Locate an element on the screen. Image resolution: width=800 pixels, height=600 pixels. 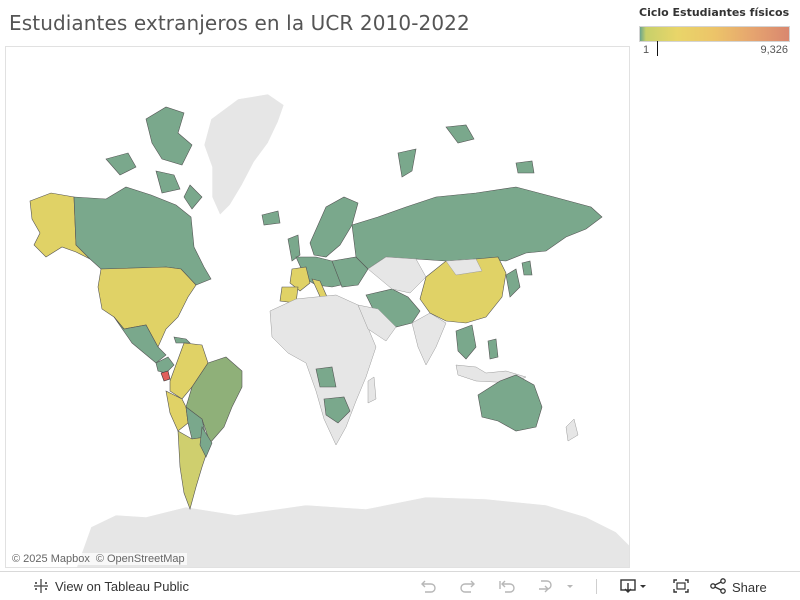
legend-min-marker is located at coordinates (657, 48).